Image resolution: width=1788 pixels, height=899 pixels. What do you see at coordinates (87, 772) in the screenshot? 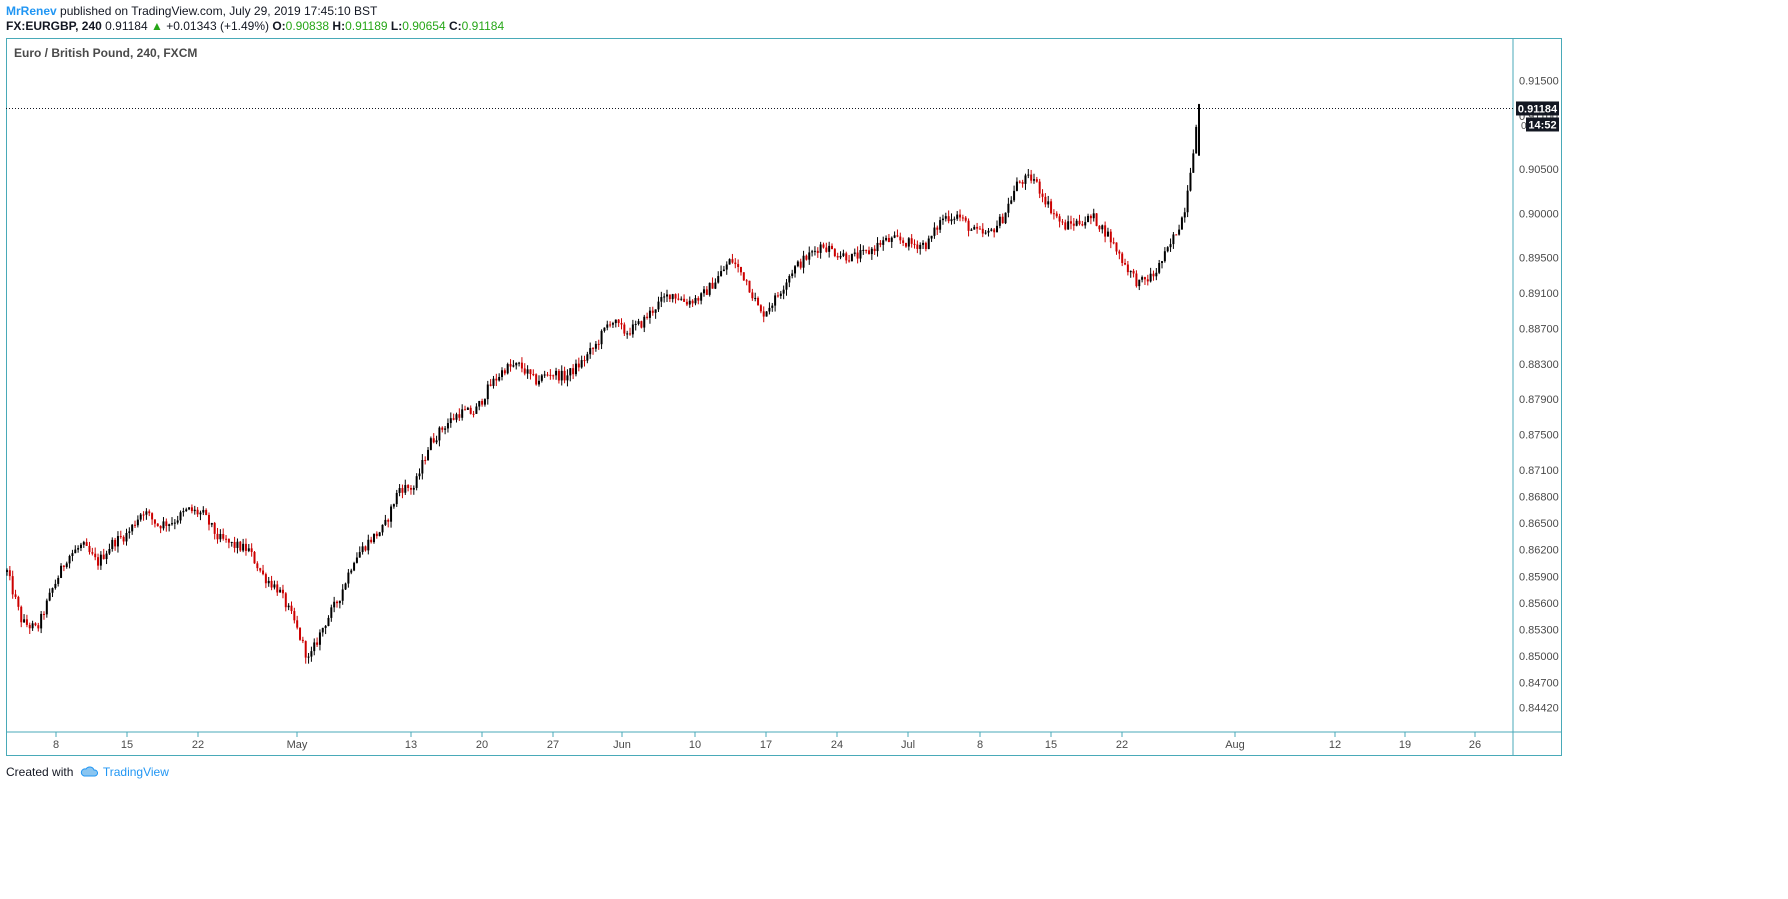
I see `footer: Created with TradingView` at bounding box center [87, 772].